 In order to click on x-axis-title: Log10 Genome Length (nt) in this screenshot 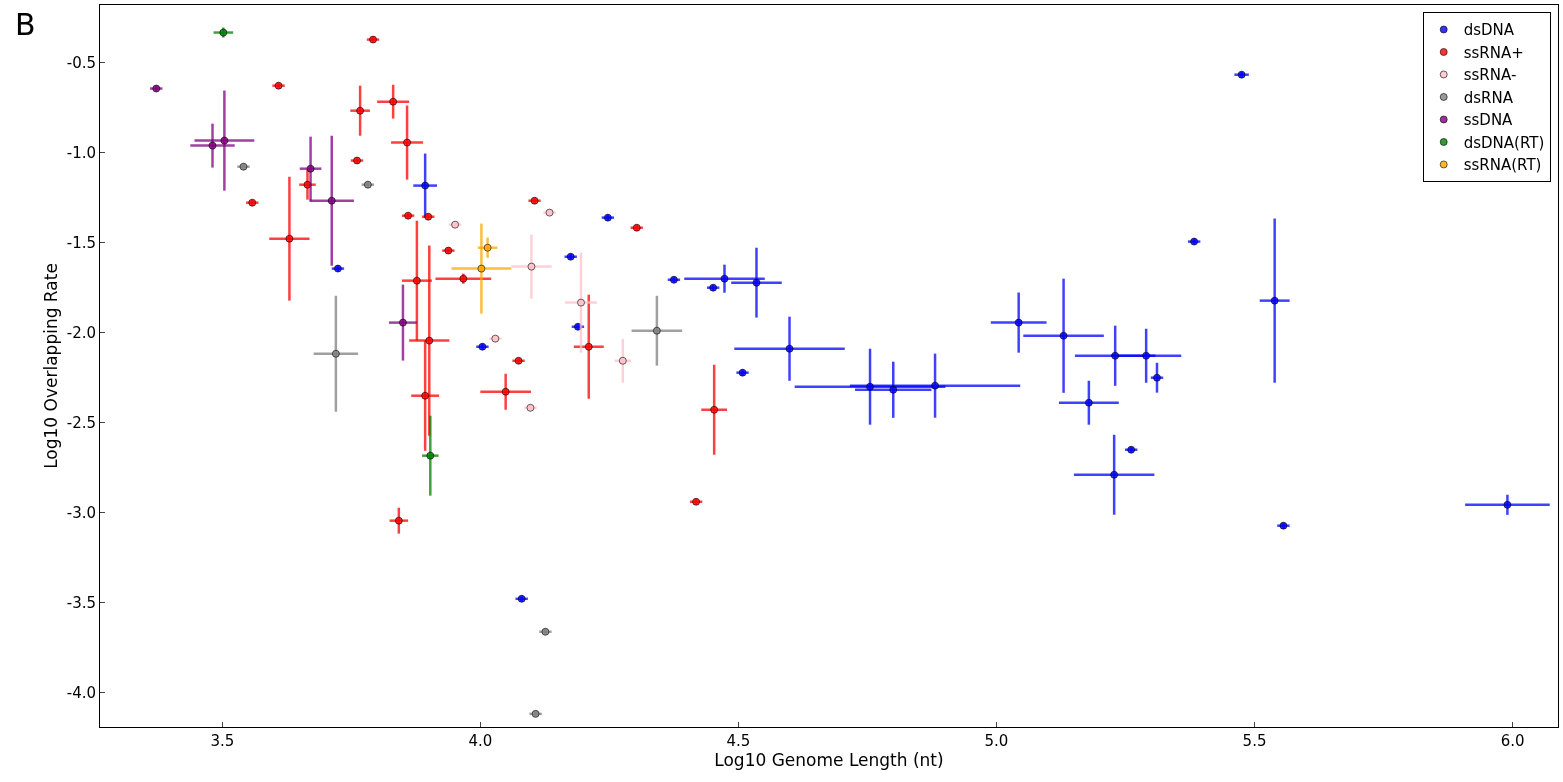, I will do `click(829, 760)`.